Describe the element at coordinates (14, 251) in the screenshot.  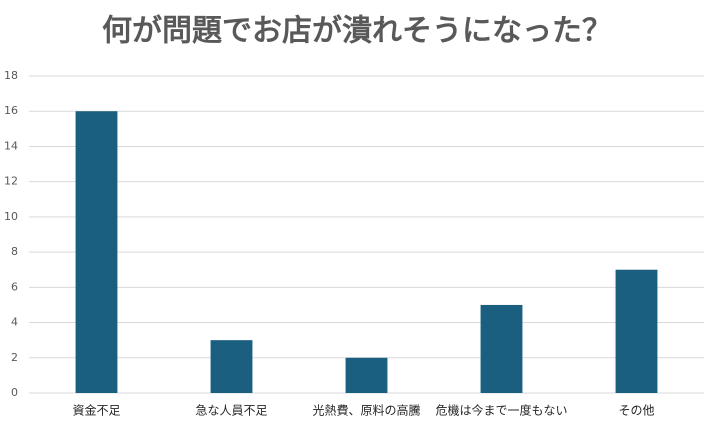
I see `y-tick-label: 8` at that location.